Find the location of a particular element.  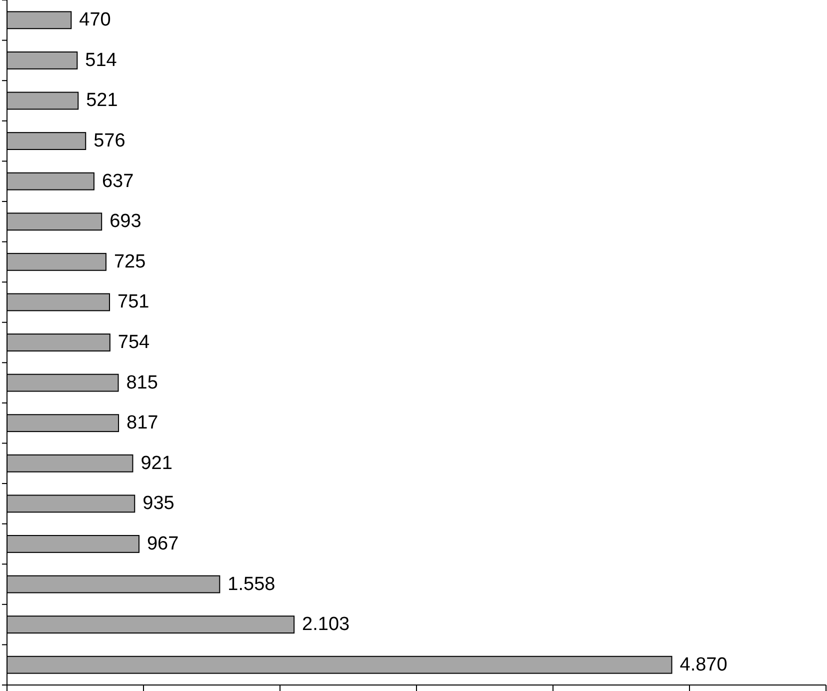

data-label: 514 is located at coordinates (101, 60).